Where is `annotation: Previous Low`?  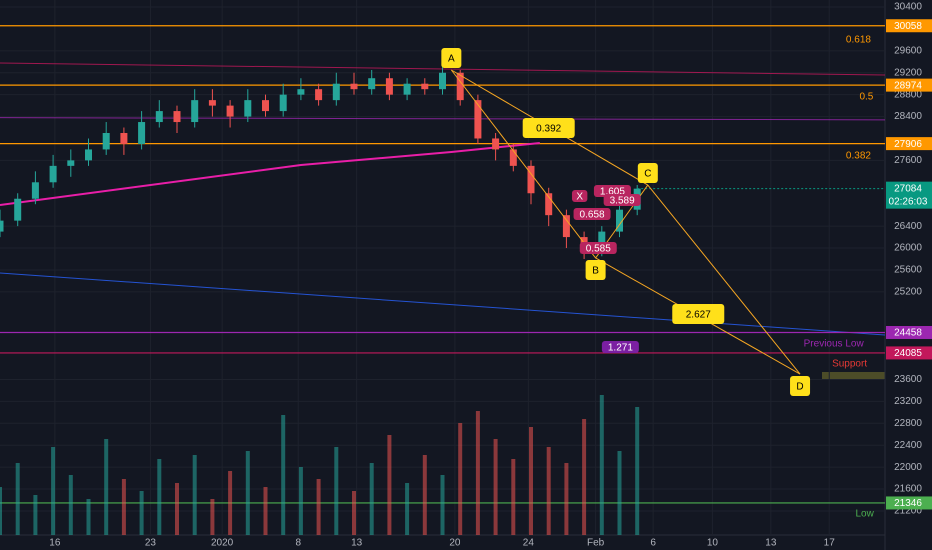 annotation: Previous Low is located at coordinates (834, 344).